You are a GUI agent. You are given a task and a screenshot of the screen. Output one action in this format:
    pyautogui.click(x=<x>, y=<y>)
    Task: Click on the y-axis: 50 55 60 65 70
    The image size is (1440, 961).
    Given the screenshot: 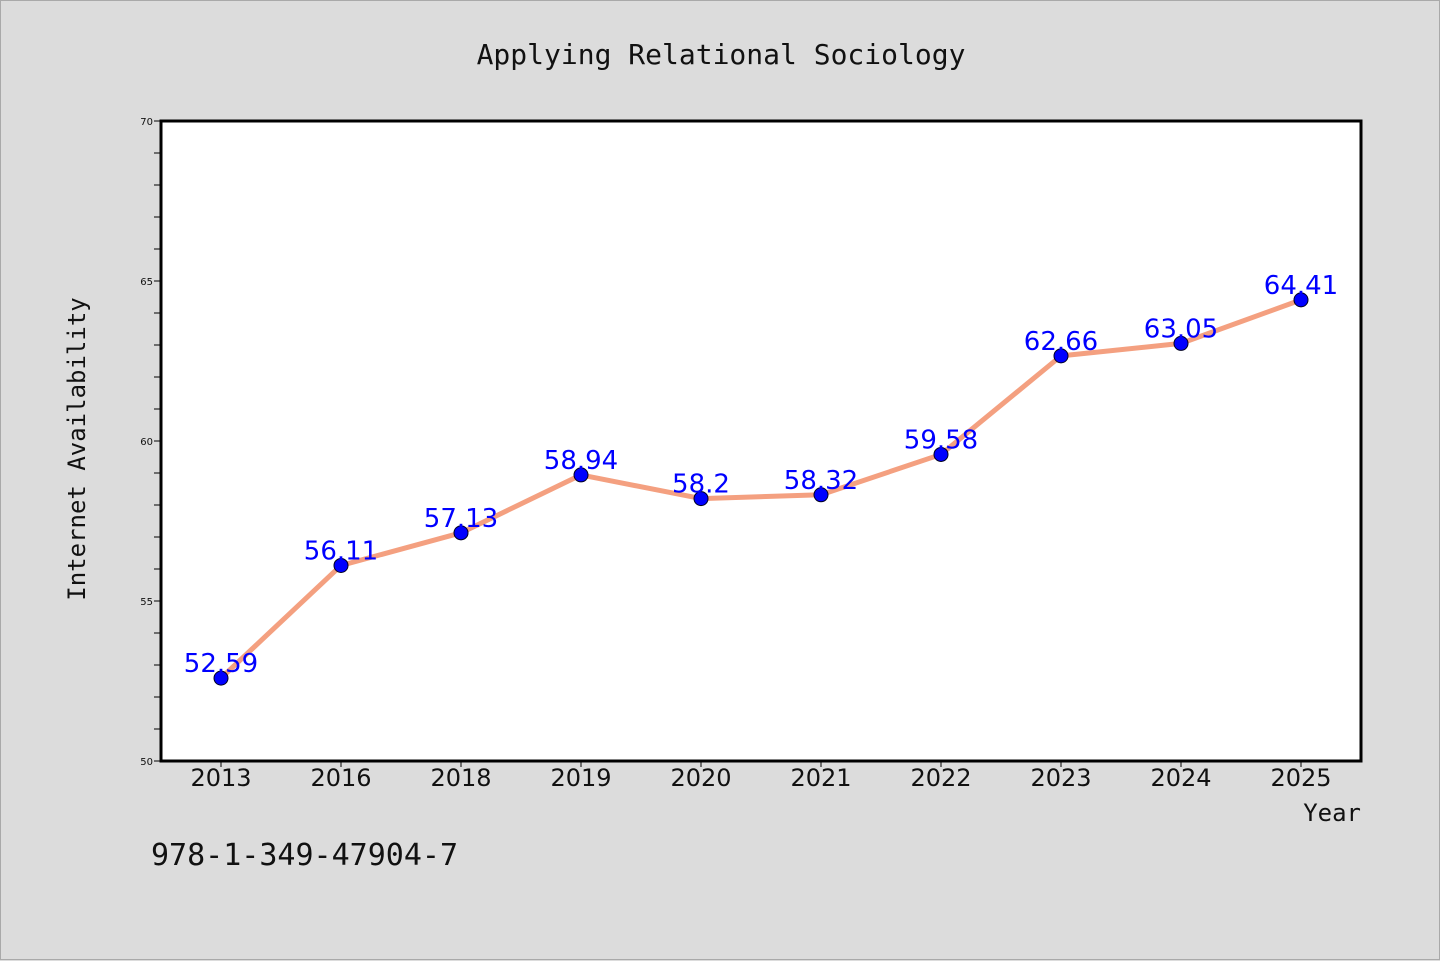 What is the action you would take?
    pyautogui.click(x=150, y=442)
    